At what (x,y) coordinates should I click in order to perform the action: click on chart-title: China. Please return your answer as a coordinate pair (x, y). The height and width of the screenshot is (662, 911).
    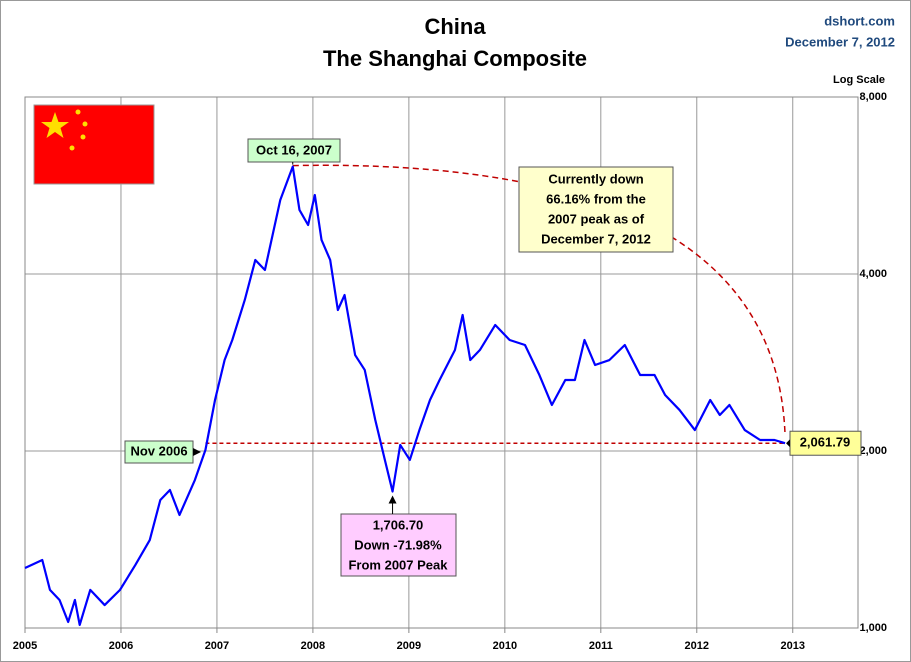
    Looking at the image, I should click on (455, 26).